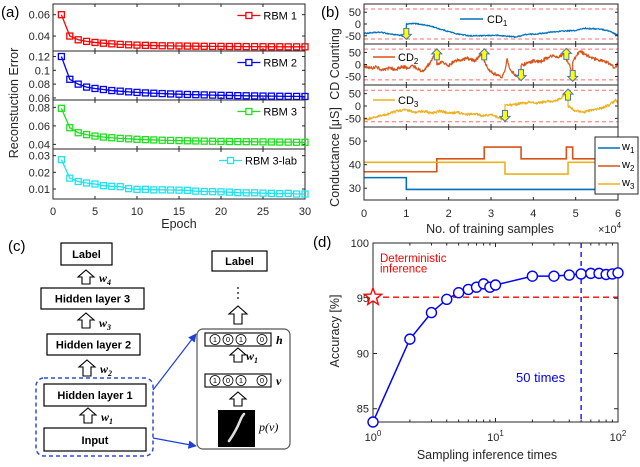 The height and width of the screenshot is (467, 640). What do you see at coordinates (17, 246) in the screenshot?
I see `panel-label-c: (c)` at bounding box center [17, 246].